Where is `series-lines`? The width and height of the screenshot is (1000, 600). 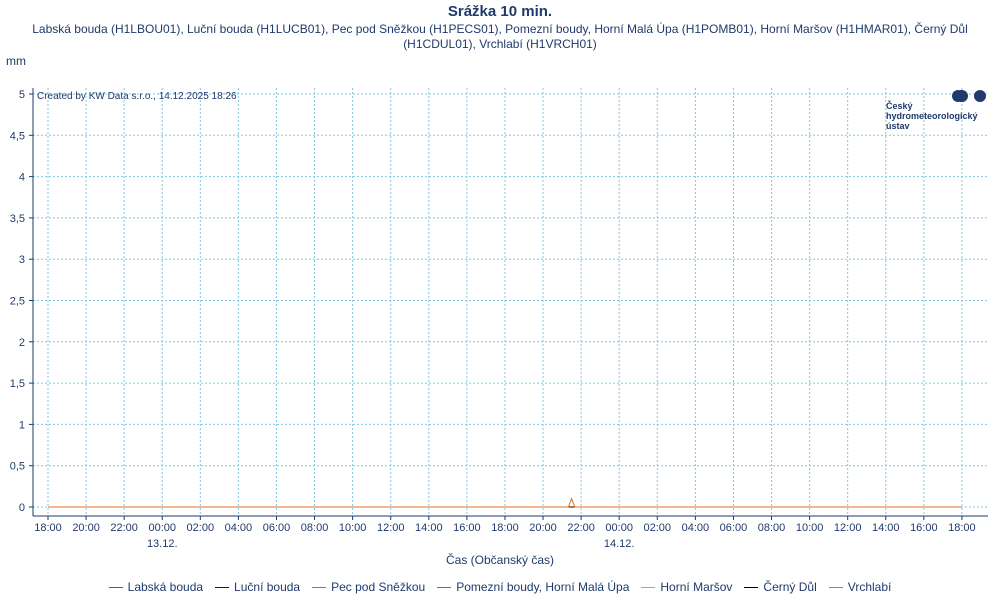
series-lines is located at coordinates (505, 502).